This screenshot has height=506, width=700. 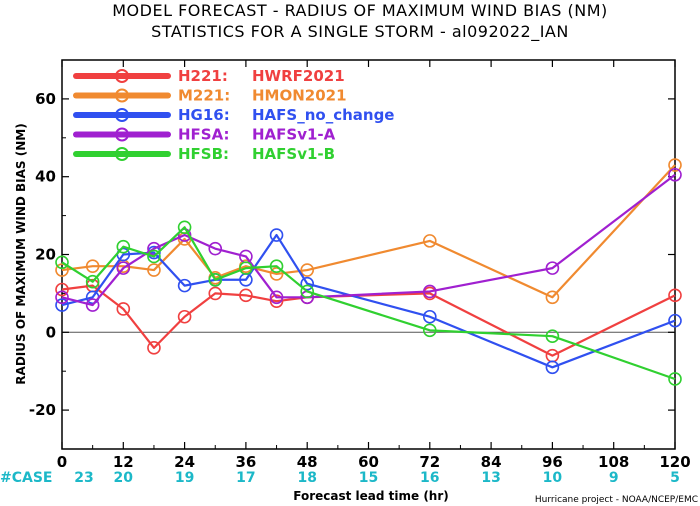 I want to click on x-tick-label: 120, so click(x=674, y=462).